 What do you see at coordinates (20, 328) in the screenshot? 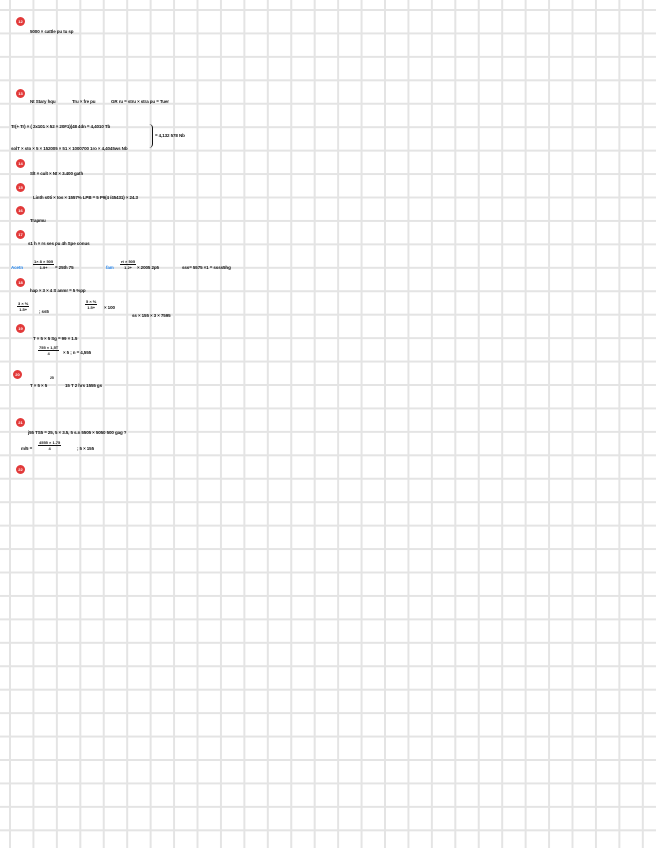
I see `marker-8: 19` at bounding box center [20, 328].